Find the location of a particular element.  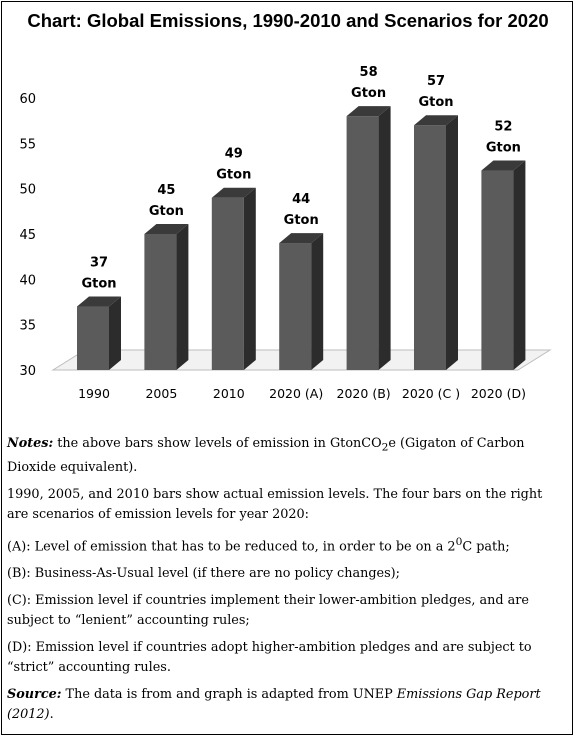

x-category-label: 2020 (A) is located at coordinates (296, 393).